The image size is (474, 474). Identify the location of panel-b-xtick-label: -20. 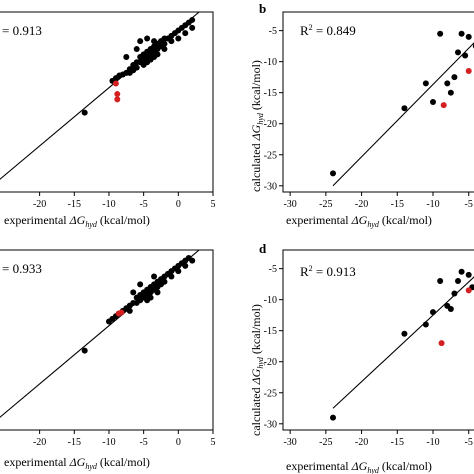
(361, 204).